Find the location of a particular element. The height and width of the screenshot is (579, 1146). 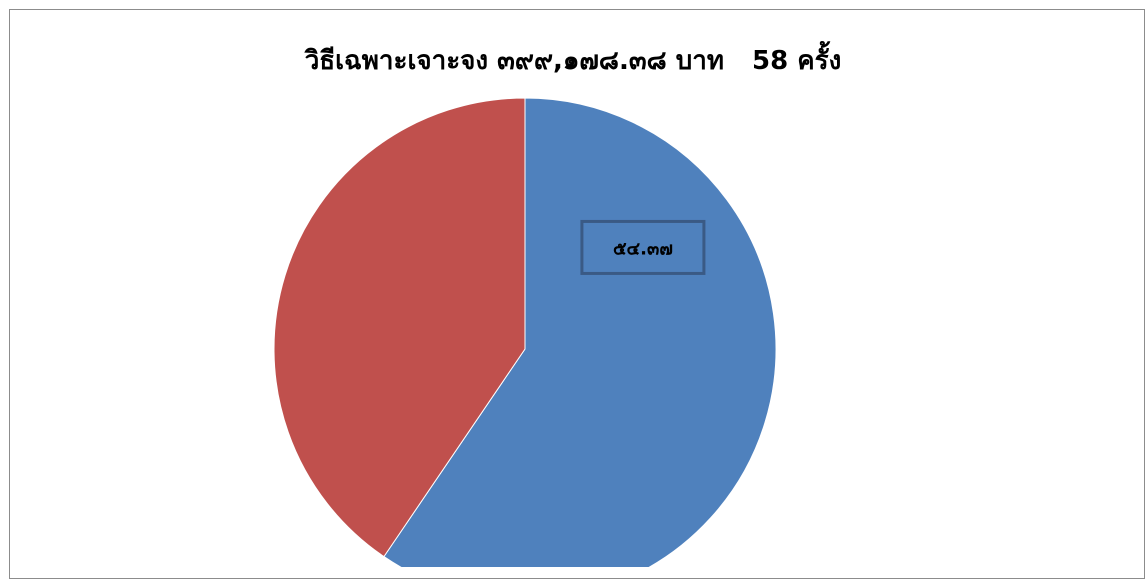

chart-title: วิธีเฉพาะเจาะจง ๓๙๙,๑๗๘.๓๘ บาท 58 ครั้ง is located at coordinates (573, 60).